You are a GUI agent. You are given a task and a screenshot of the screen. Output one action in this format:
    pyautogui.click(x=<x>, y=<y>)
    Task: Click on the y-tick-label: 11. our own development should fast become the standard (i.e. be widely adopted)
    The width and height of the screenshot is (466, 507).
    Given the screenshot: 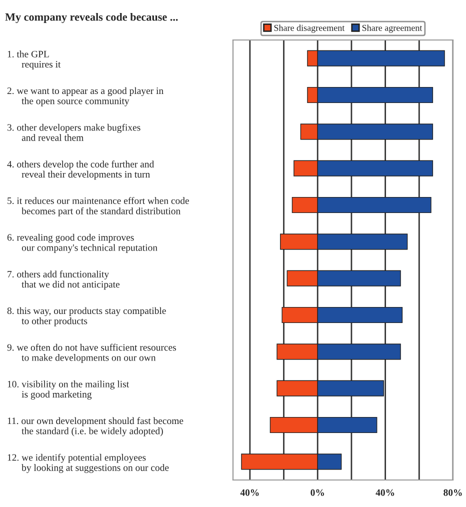 What is the action you would take?
    pyautogui.click(x=96, y=426)
    